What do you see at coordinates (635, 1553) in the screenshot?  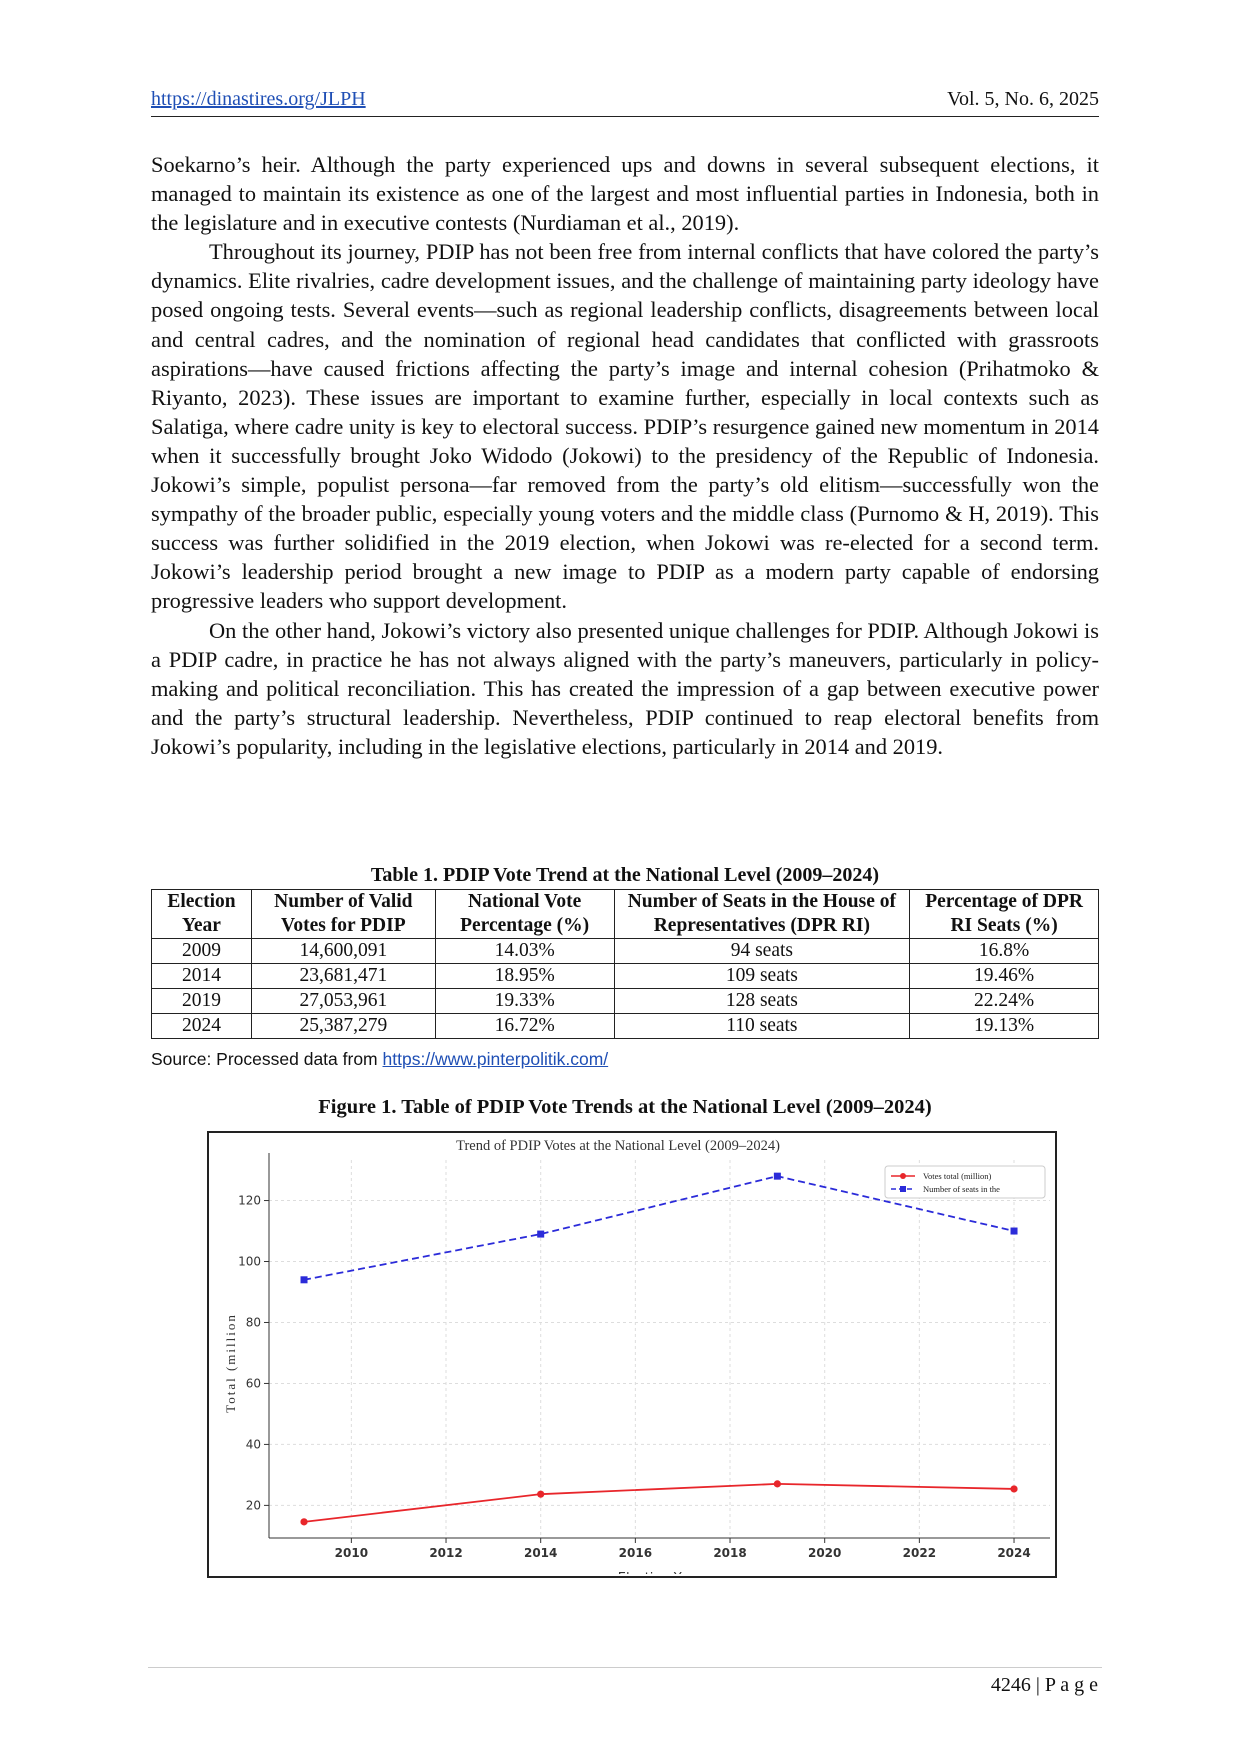 I see `x-tick-label: 2016` at bounding box center [635, 1553].